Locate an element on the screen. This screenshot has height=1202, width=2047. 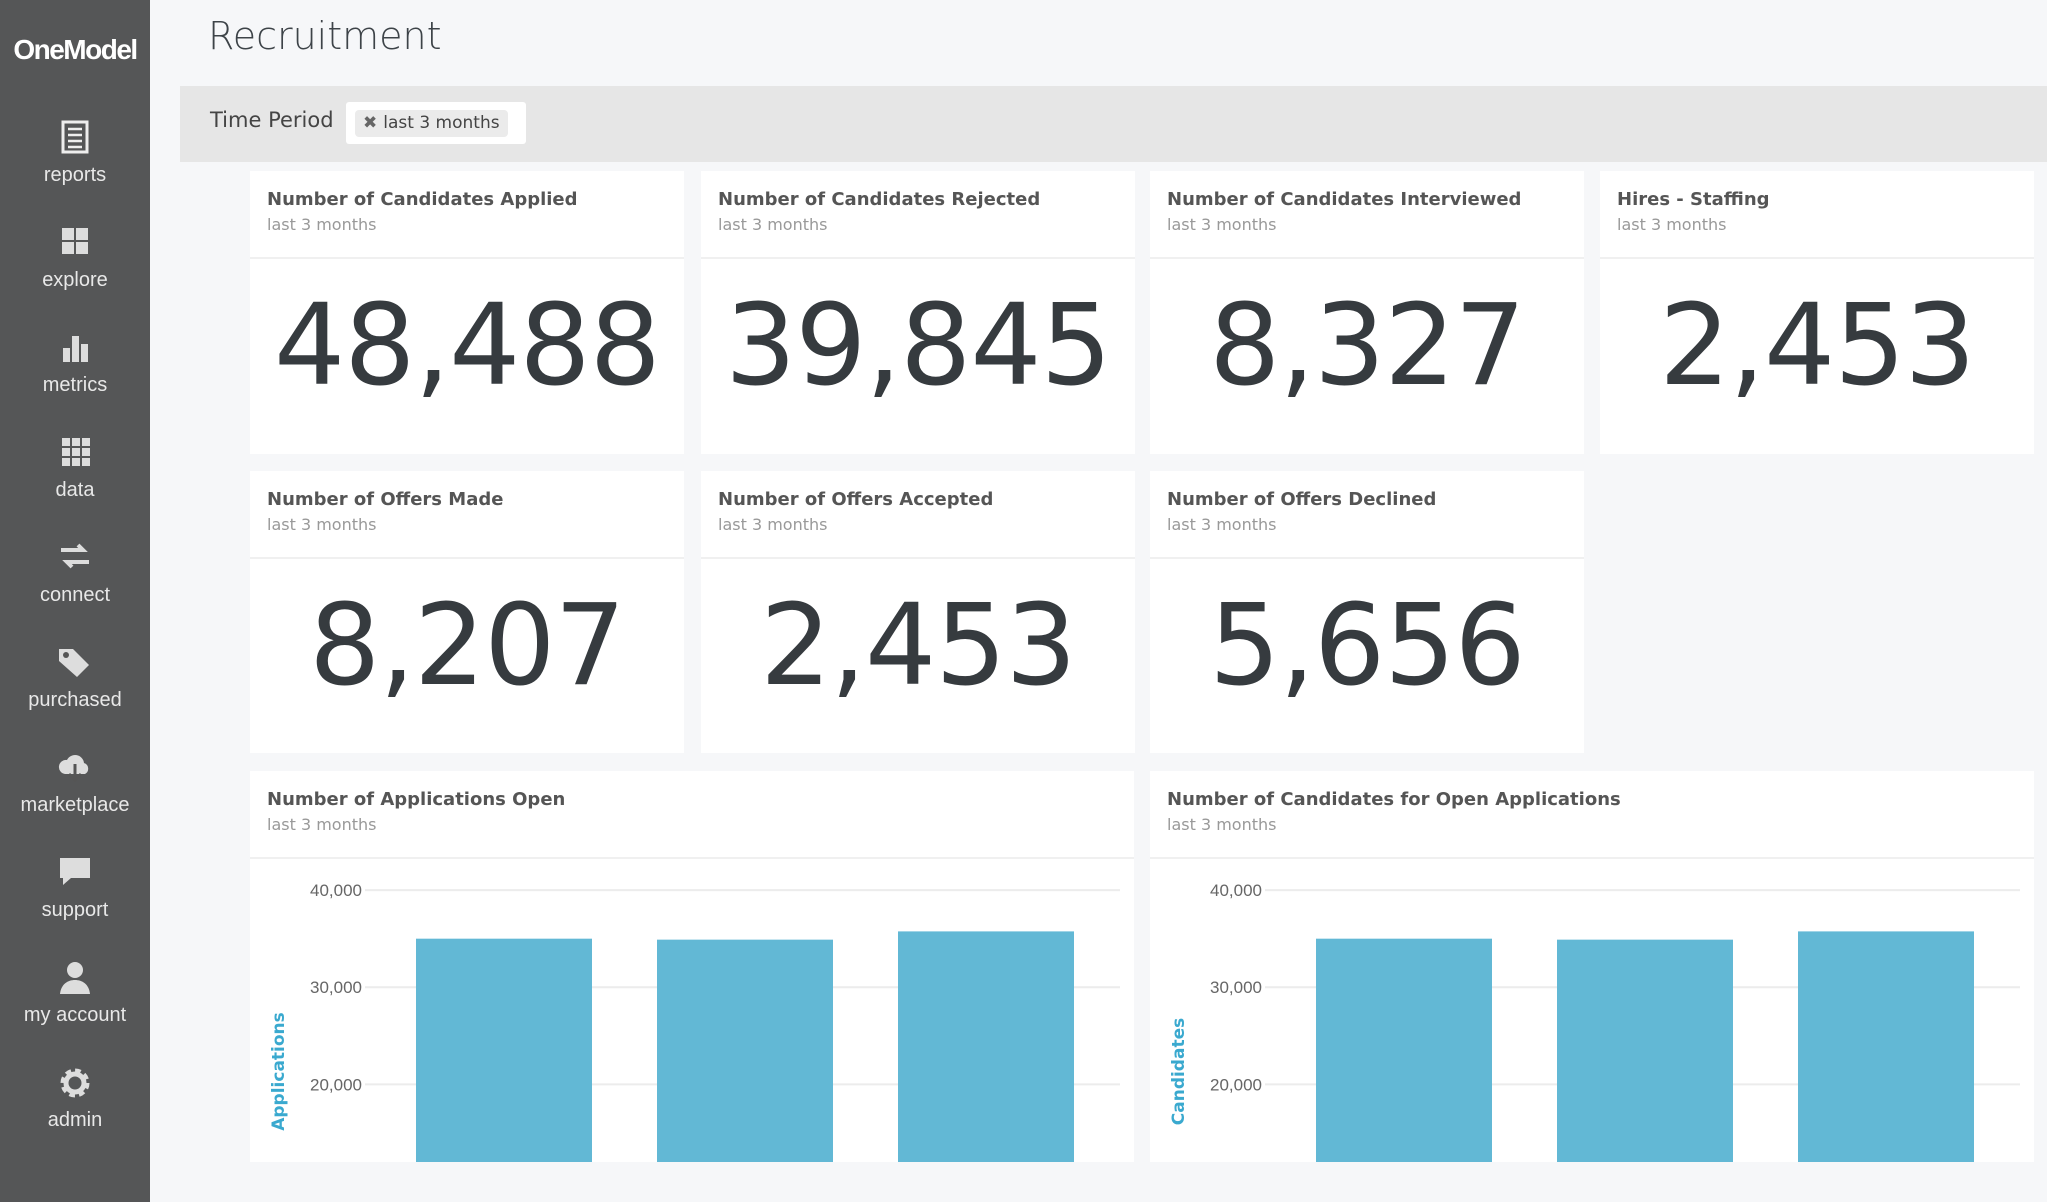
sidebar-item-label: support is located at coordinates (75, 910).